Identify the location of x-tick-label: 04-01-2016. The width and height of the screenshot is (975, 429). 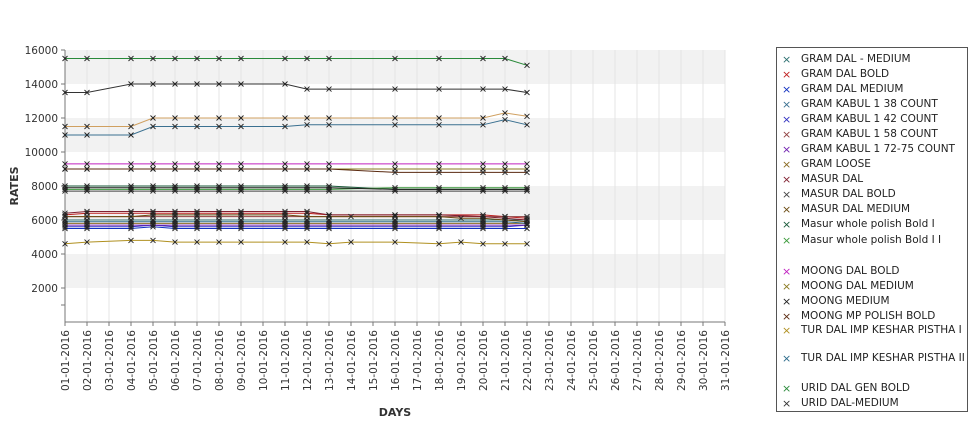
(132, 360).